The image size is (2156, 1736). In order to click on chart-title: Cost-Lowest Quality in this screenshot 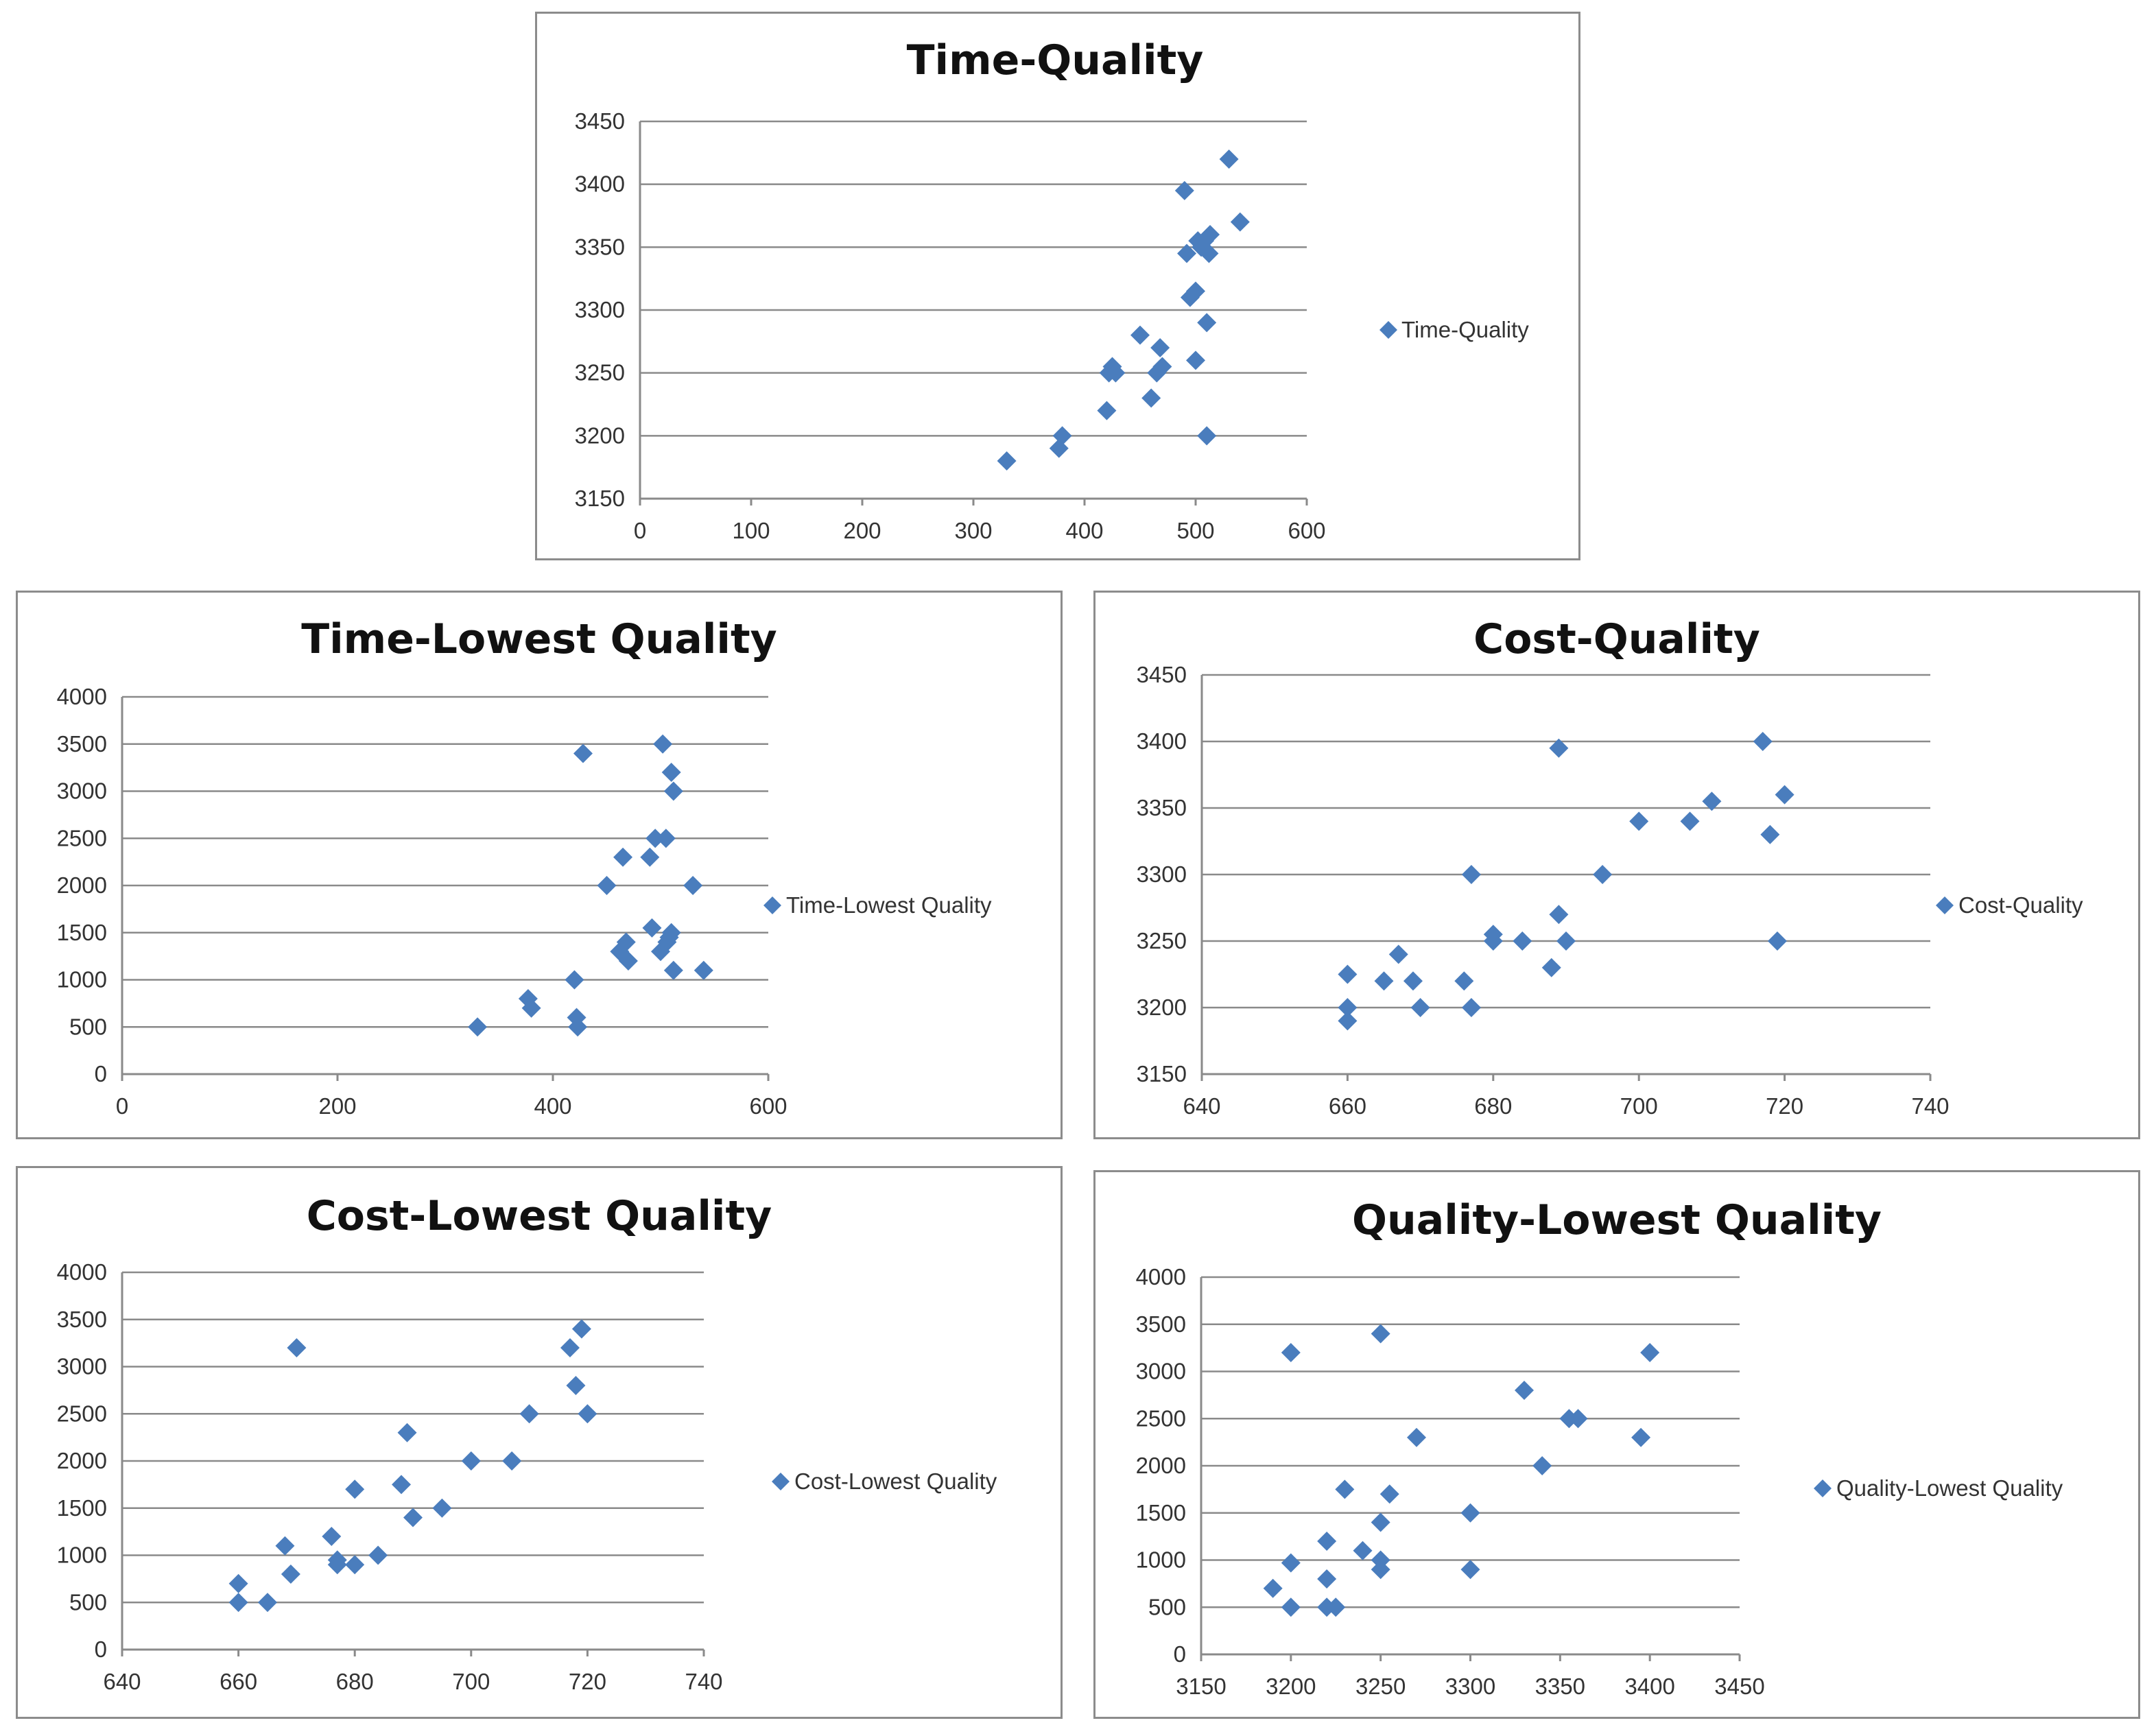, I will do `click(539, 1216)`.